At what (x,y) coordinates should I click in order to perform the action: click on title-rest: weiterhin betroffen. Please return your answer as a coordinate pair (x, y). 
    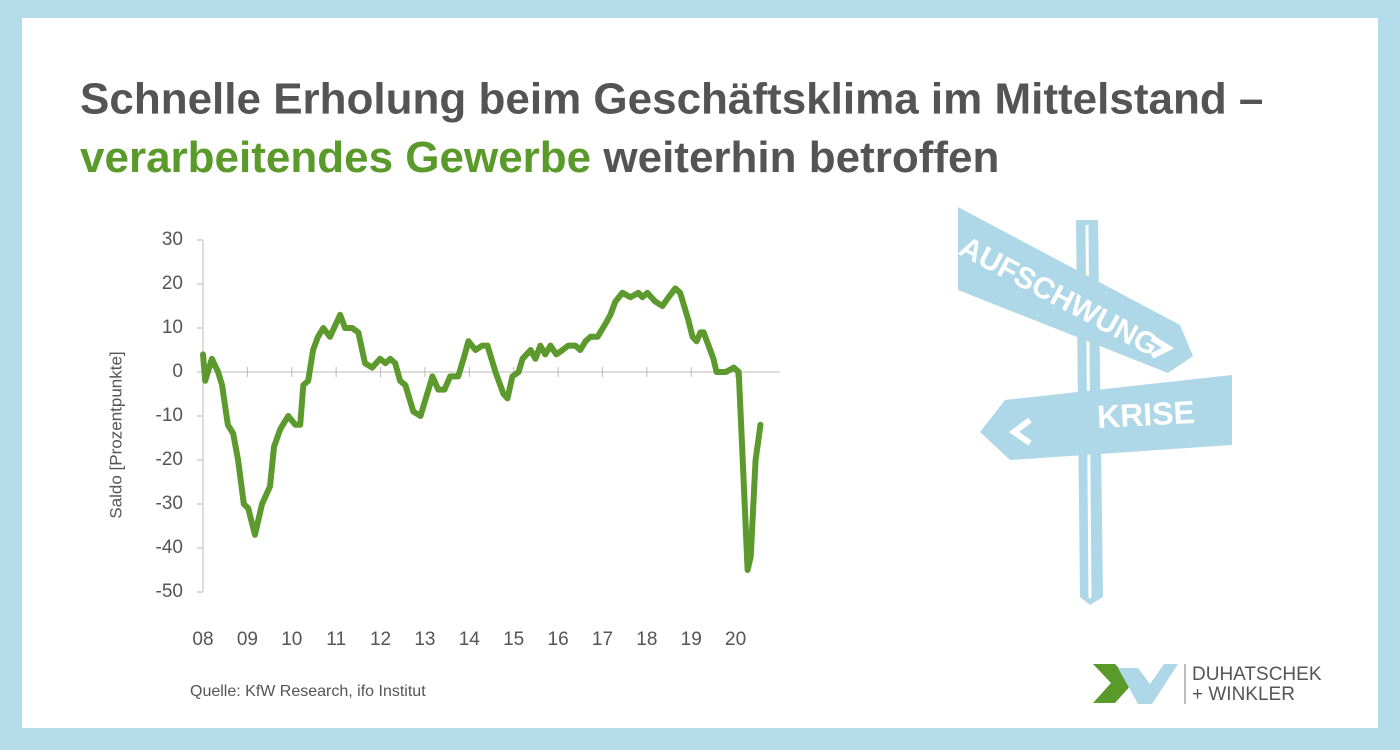
    Looking at the image, I should click on (800, 157).